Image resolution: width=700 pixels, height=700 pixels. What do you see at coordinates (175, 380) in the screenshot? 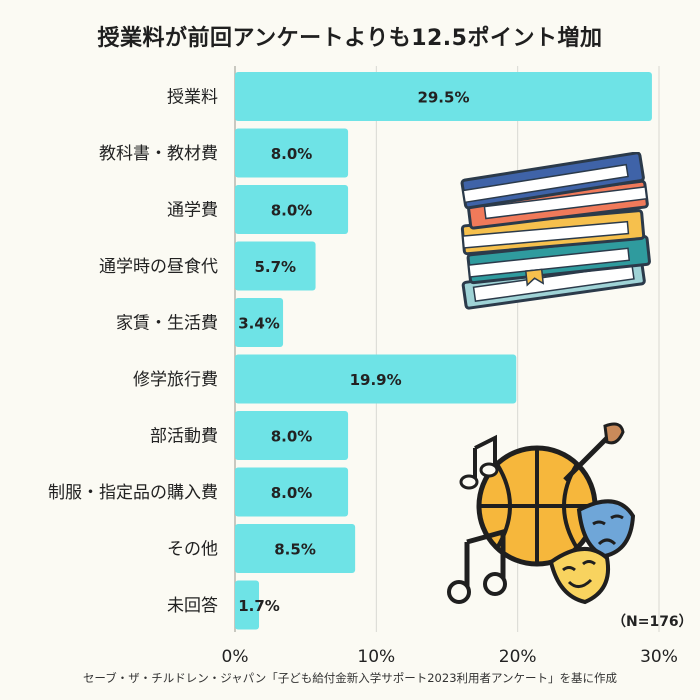
I see `category-label: 修学旅行費` at bounding box center [175, 380].